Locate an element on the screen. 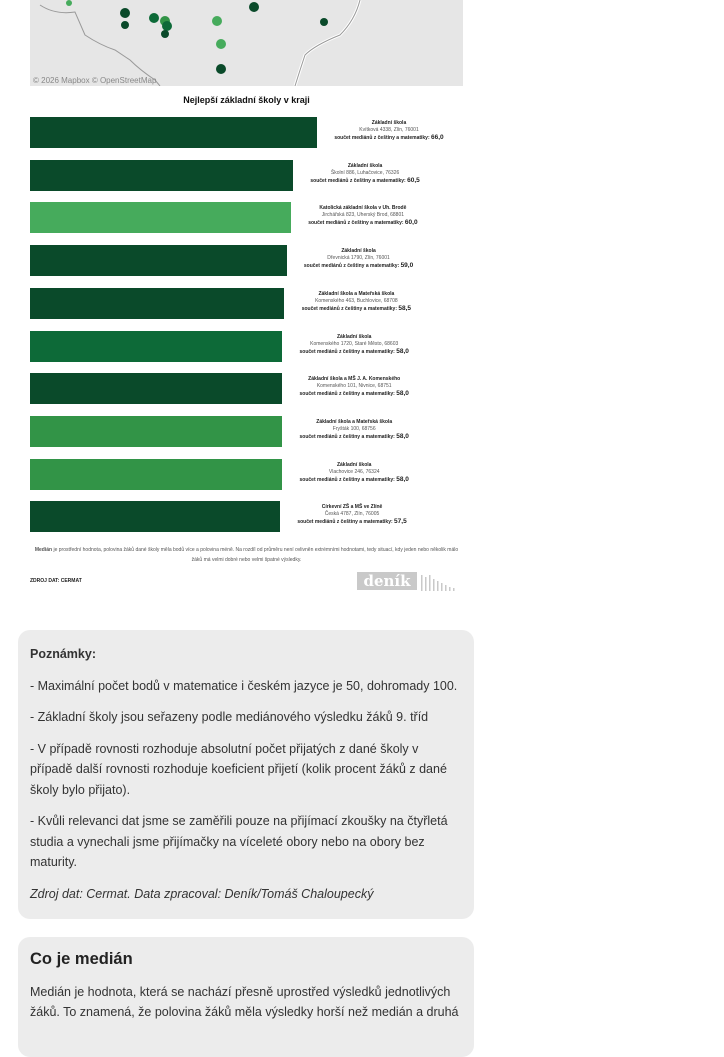 The height and width of the screenshot is (1057, 724). notes-title: Poznámky: is located at coordinates (63, 654).